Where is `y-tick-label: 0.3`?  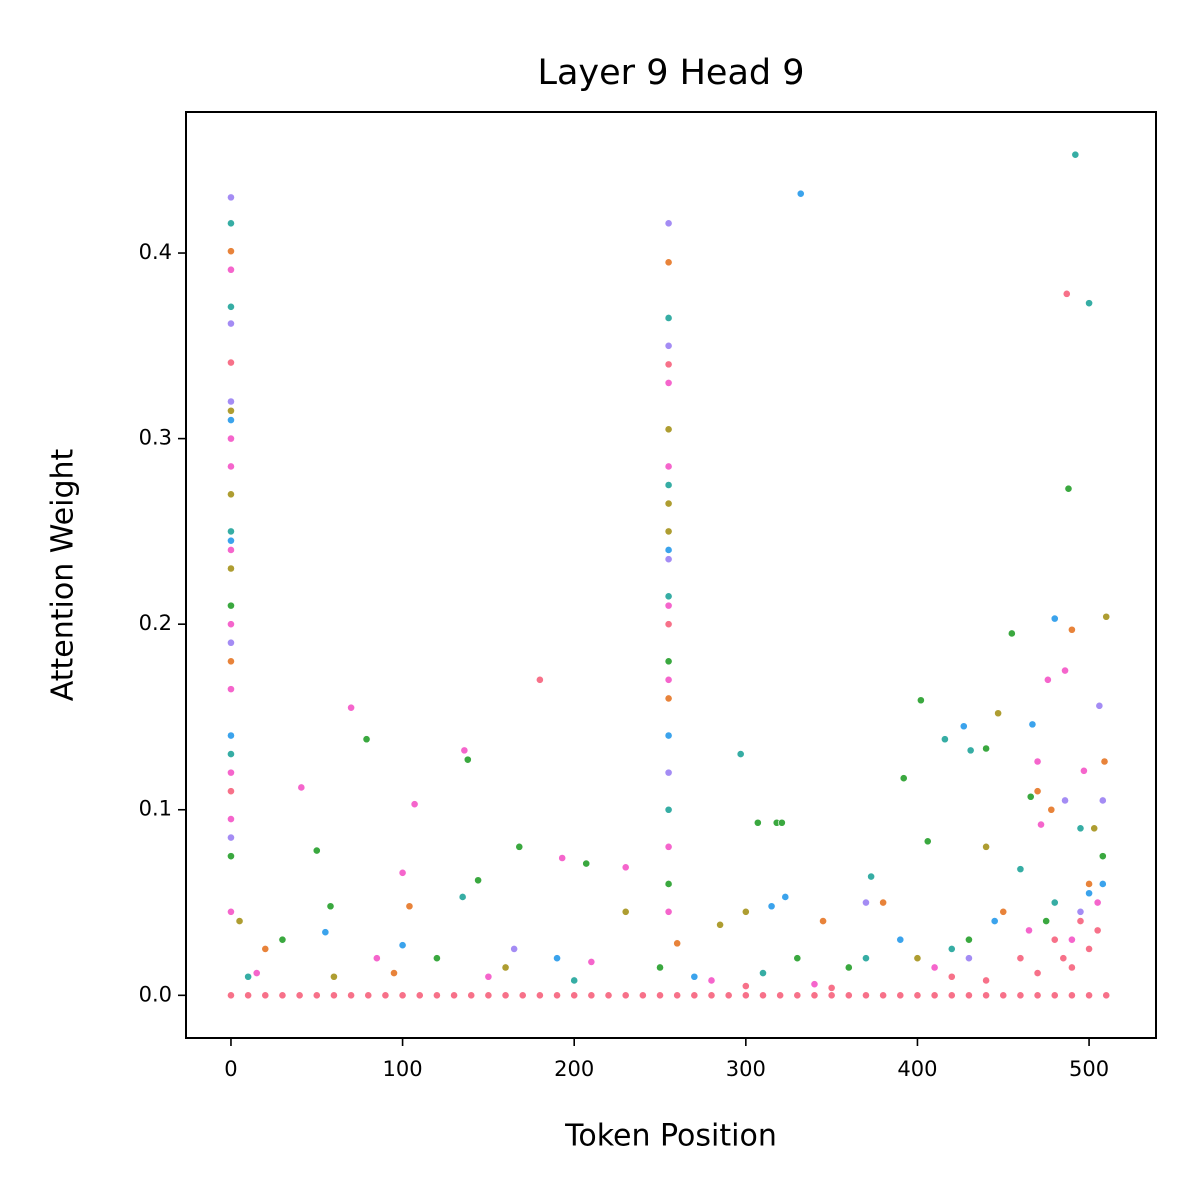
y-tick-label: 0.3 is located at coordinates (155, 438).